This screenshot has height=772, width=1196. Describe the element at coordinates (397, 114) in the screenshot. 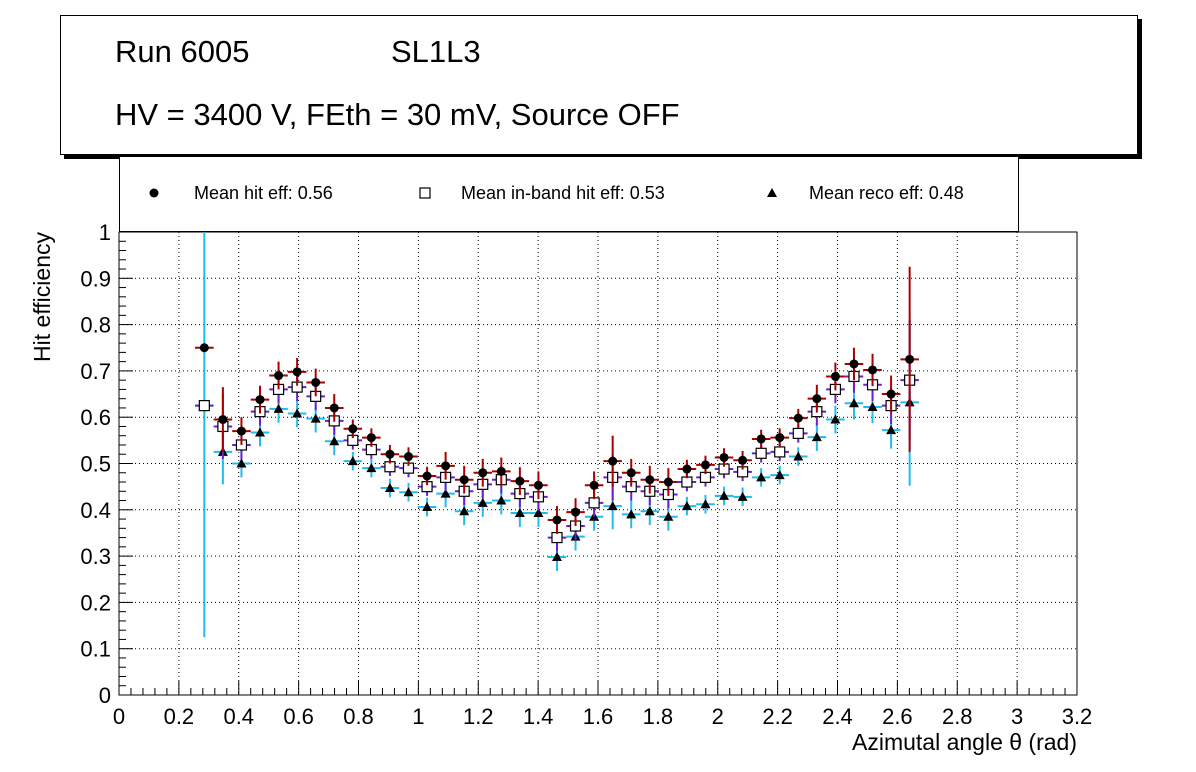

I see `conditions-label: HV = 3400 V, FEth = 30 mV, Source OFF` at that location.